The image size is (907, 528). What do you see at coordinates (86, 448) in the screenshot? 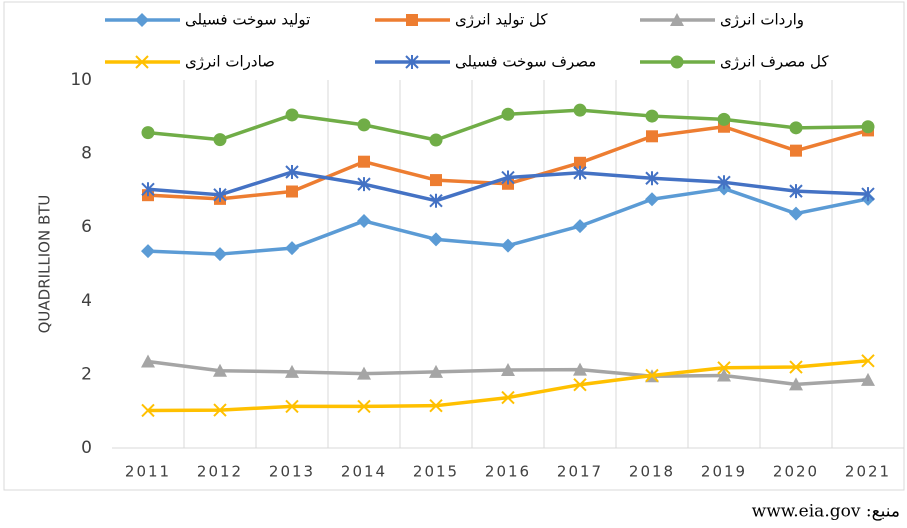
I see `y-tick-label: 0` at bounding box center [86, 448].